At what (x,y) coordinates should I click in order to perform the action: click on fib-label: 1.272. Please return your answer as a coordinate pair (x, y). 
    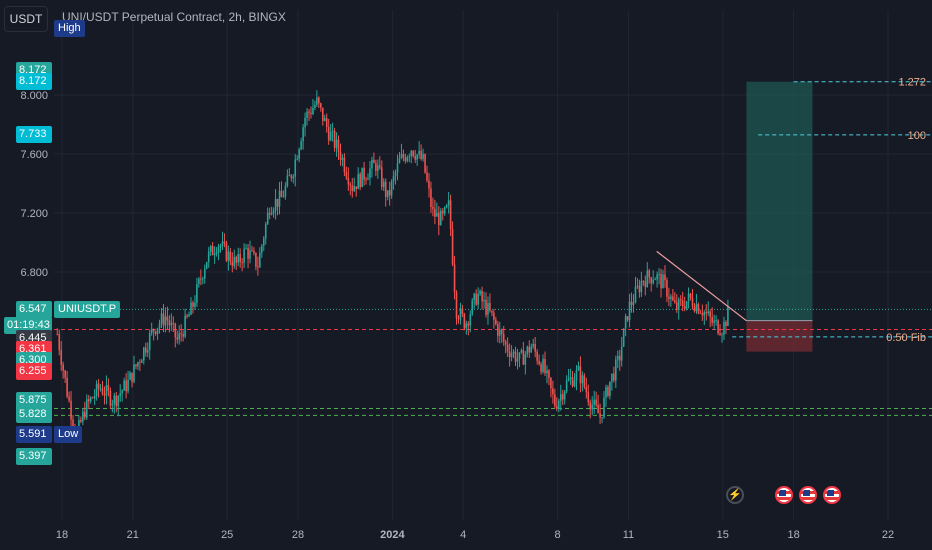
    Looking at the image, I should click on (912, 83).